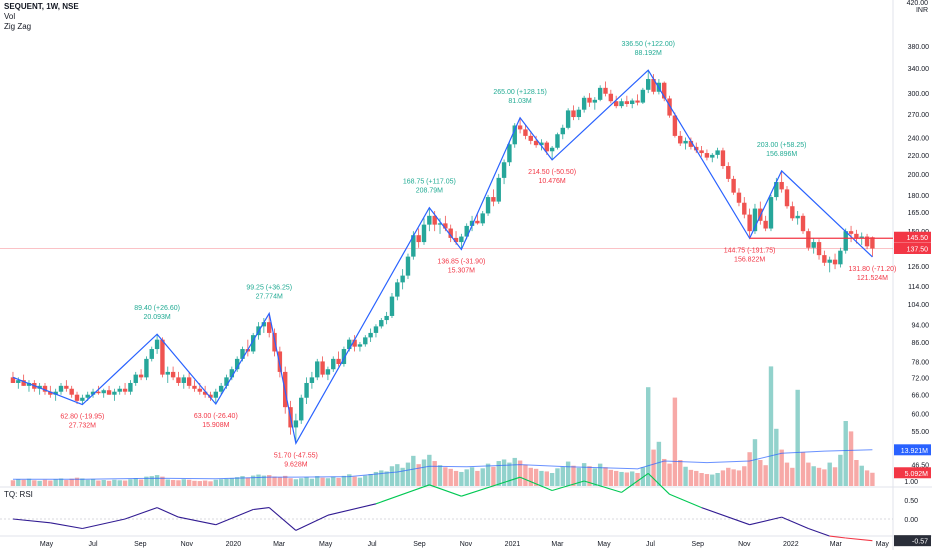  Describe the element at coordinates (872, 269) in the screenshot. I see `zigzag-label-price: 131.80 (-71.20)` at that location.